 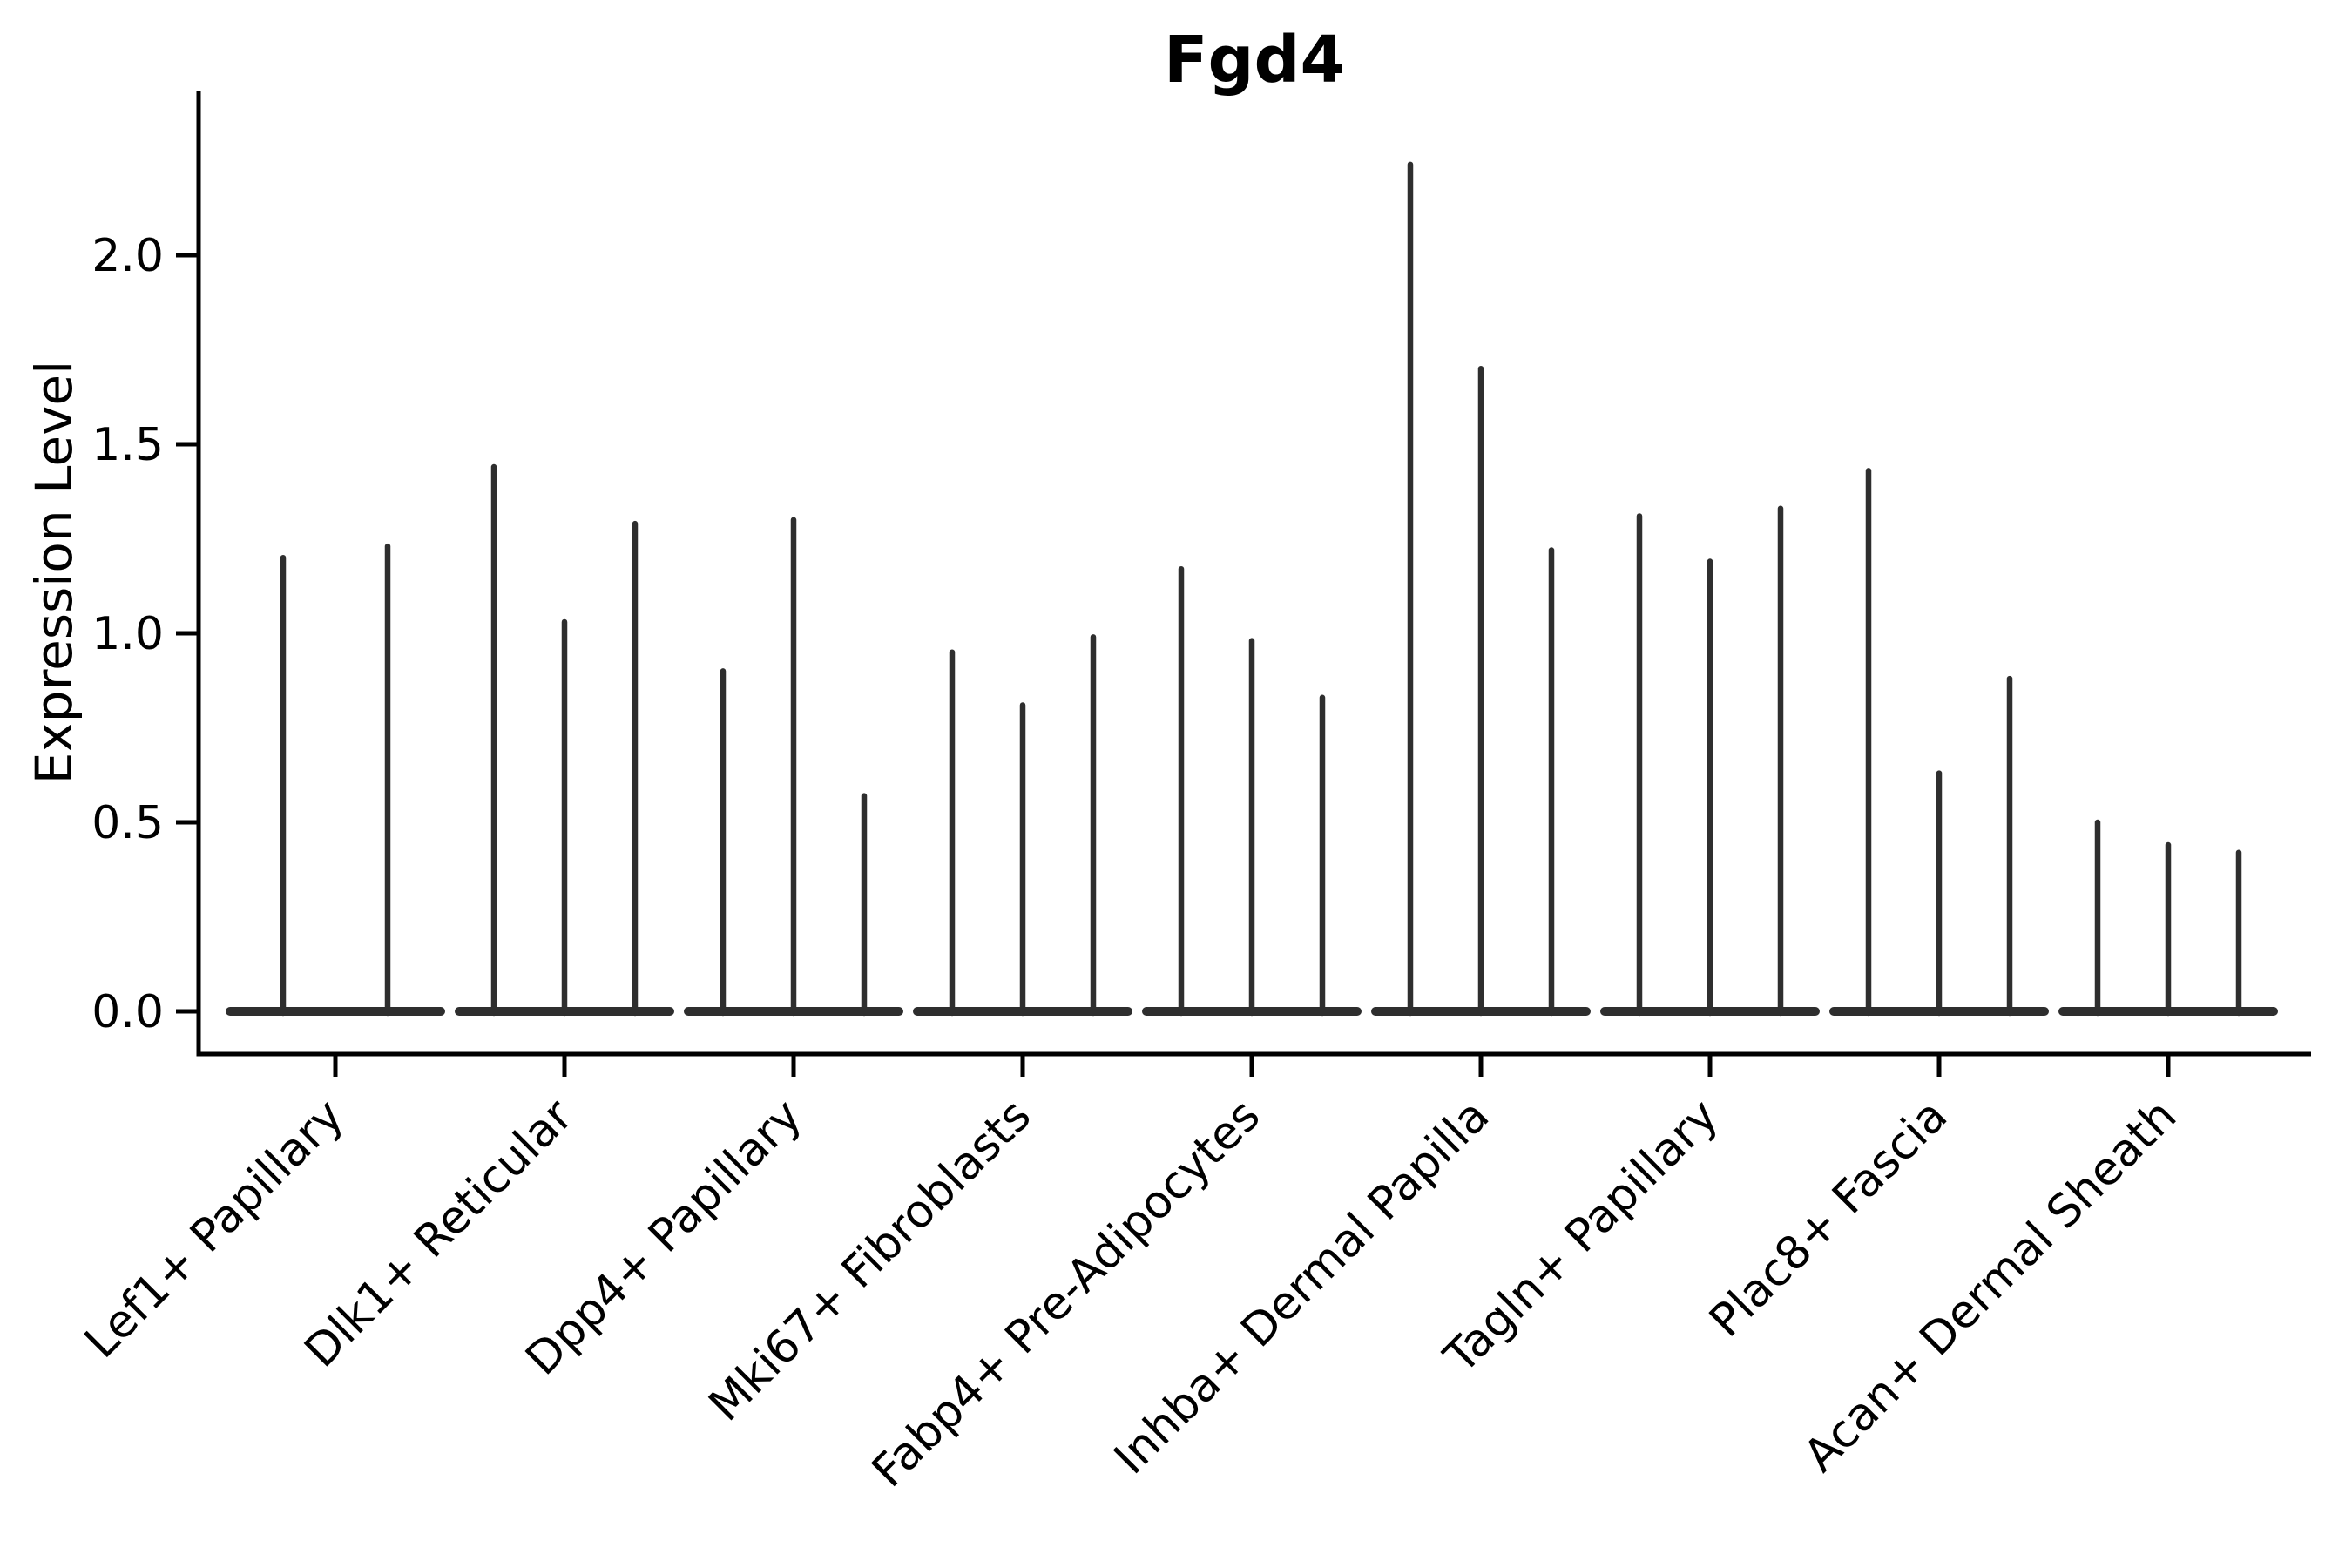 What do you see at coordinates (127, 823) in the screenshot?
I see `y-tick-label: 0.5` at bounding box center [127, 823].